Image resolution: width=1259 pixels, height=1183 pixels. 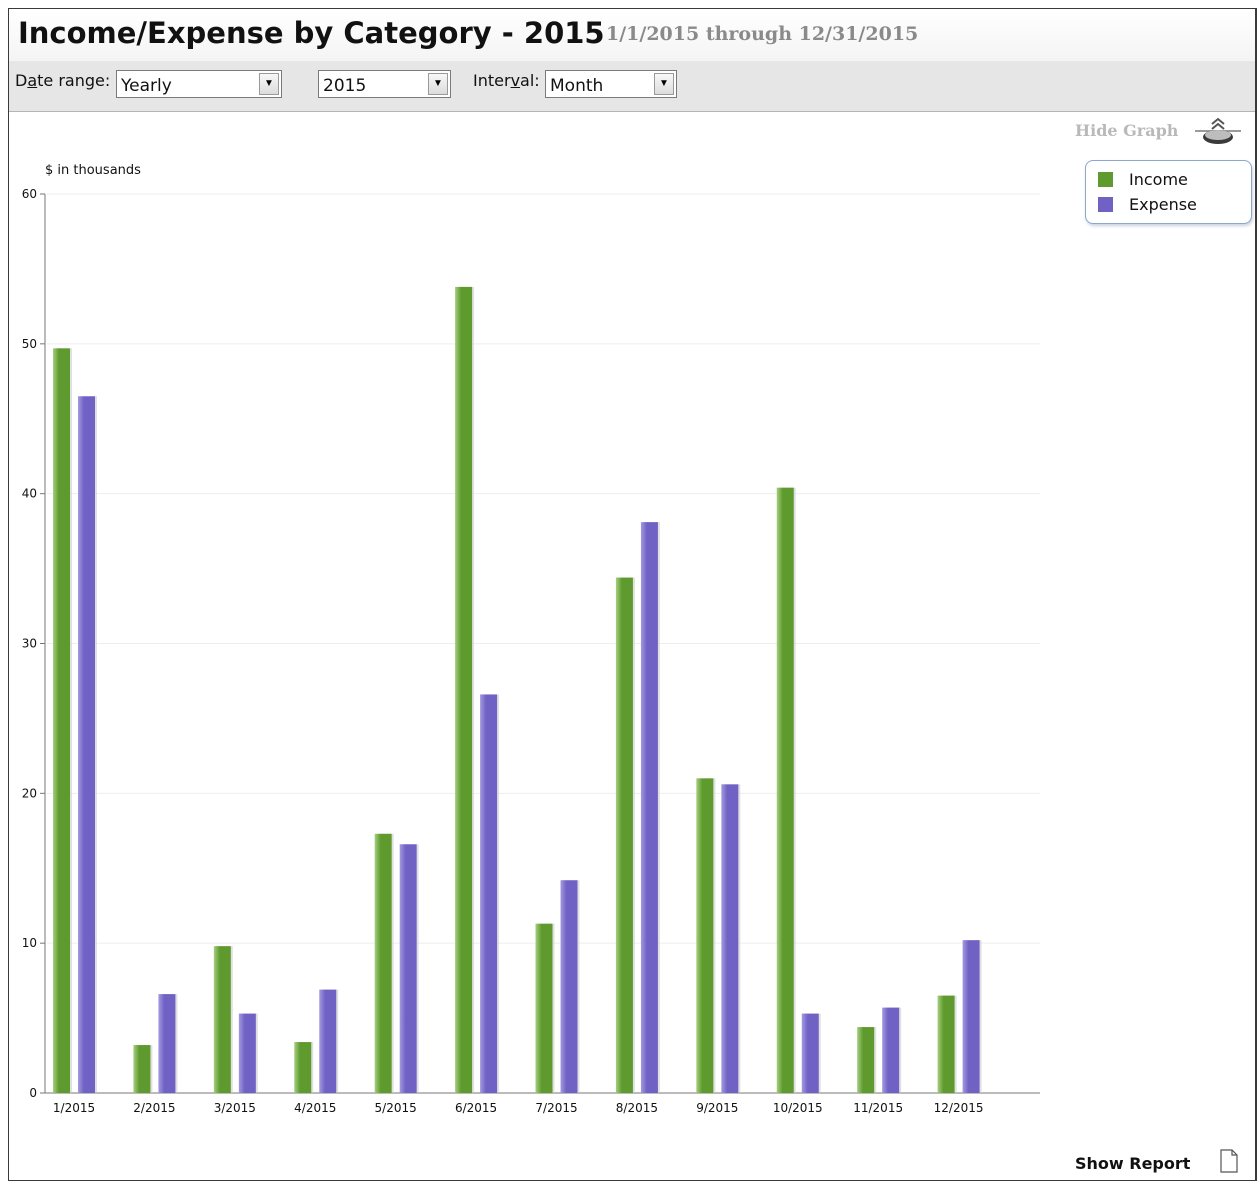 What do you see at coordinates (492, 80) in the screenshot?
I see `interval-label-prefix: Inter` at bounding box center [492, 80].